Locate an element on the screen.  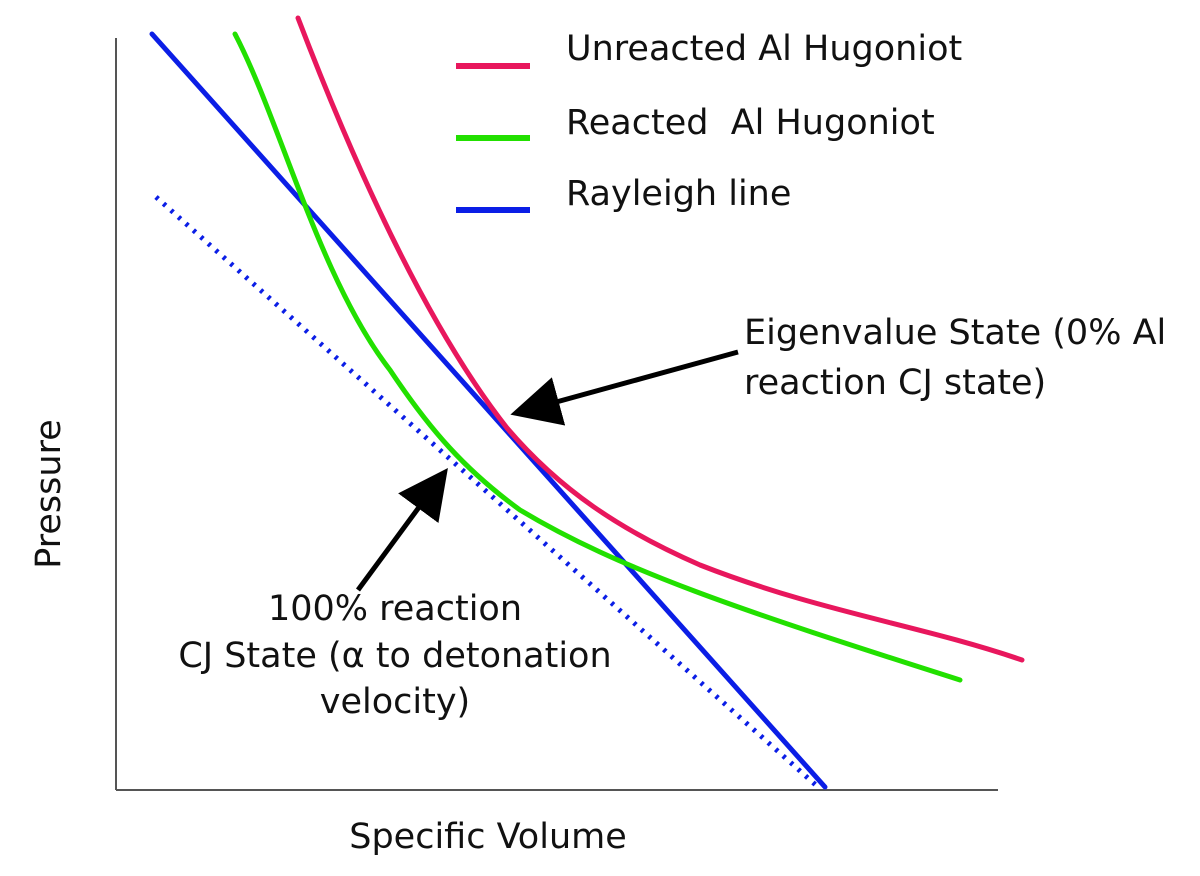
cj-state-line-3: velocity) is located at coordinates (395, 702).